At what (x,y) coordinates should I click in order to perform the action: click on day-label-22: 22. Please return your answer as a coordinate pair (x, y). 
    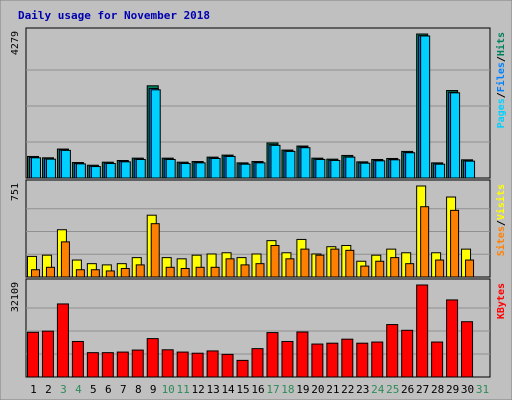
    Looking at the image, I should click on (347, 389).